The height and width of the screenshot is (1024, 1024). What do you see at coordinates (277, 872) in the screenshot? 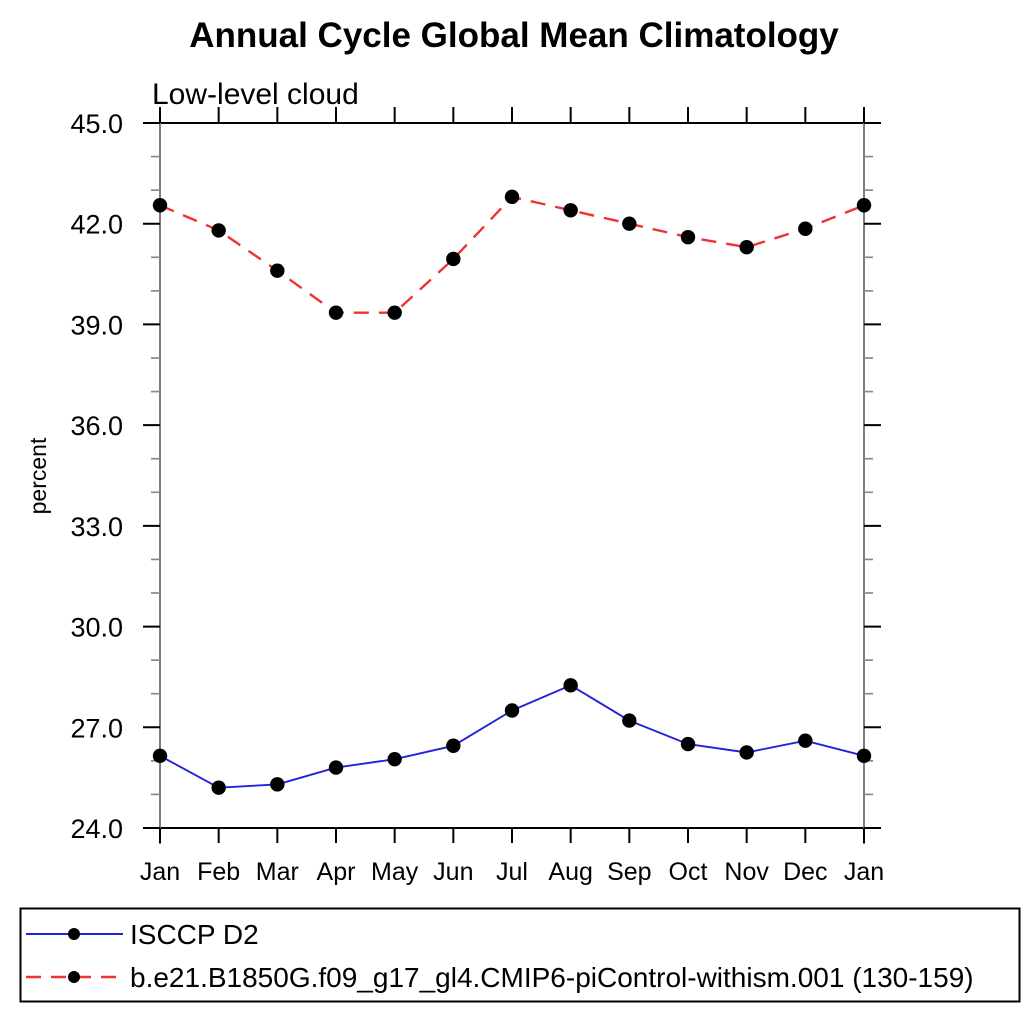
I see `x-tick-label: Mar` at bounding box center [277, 872].